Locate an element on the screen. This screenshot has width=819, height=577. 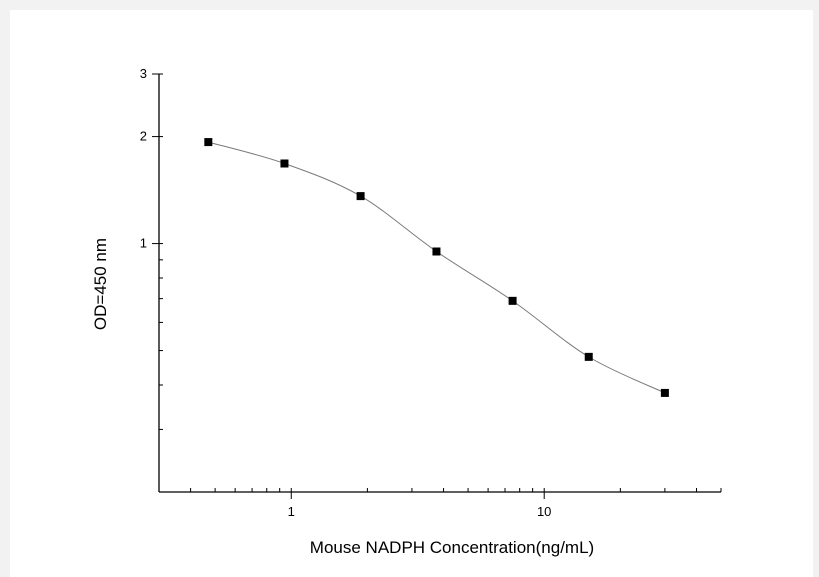
x-tick-label: 10 is located at coordinates (544, 511).